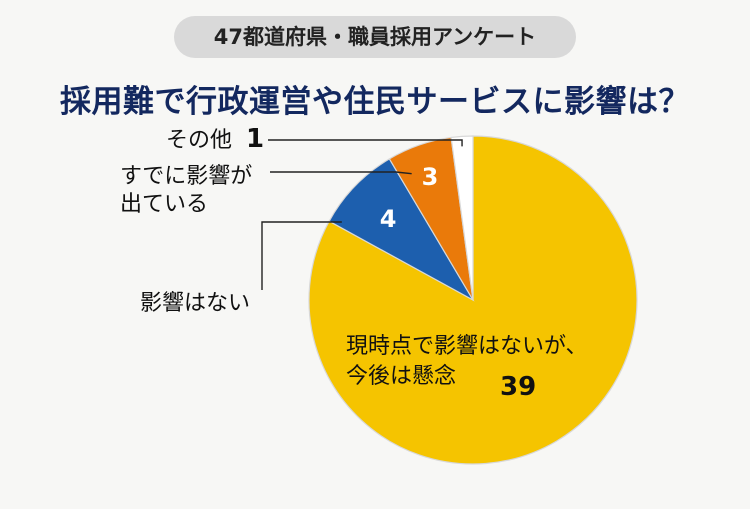  What do you see at coordinates (195, 303) in the screenshot?
I see `slice-label-1: 影響はない` at bounding box center [195, 303].